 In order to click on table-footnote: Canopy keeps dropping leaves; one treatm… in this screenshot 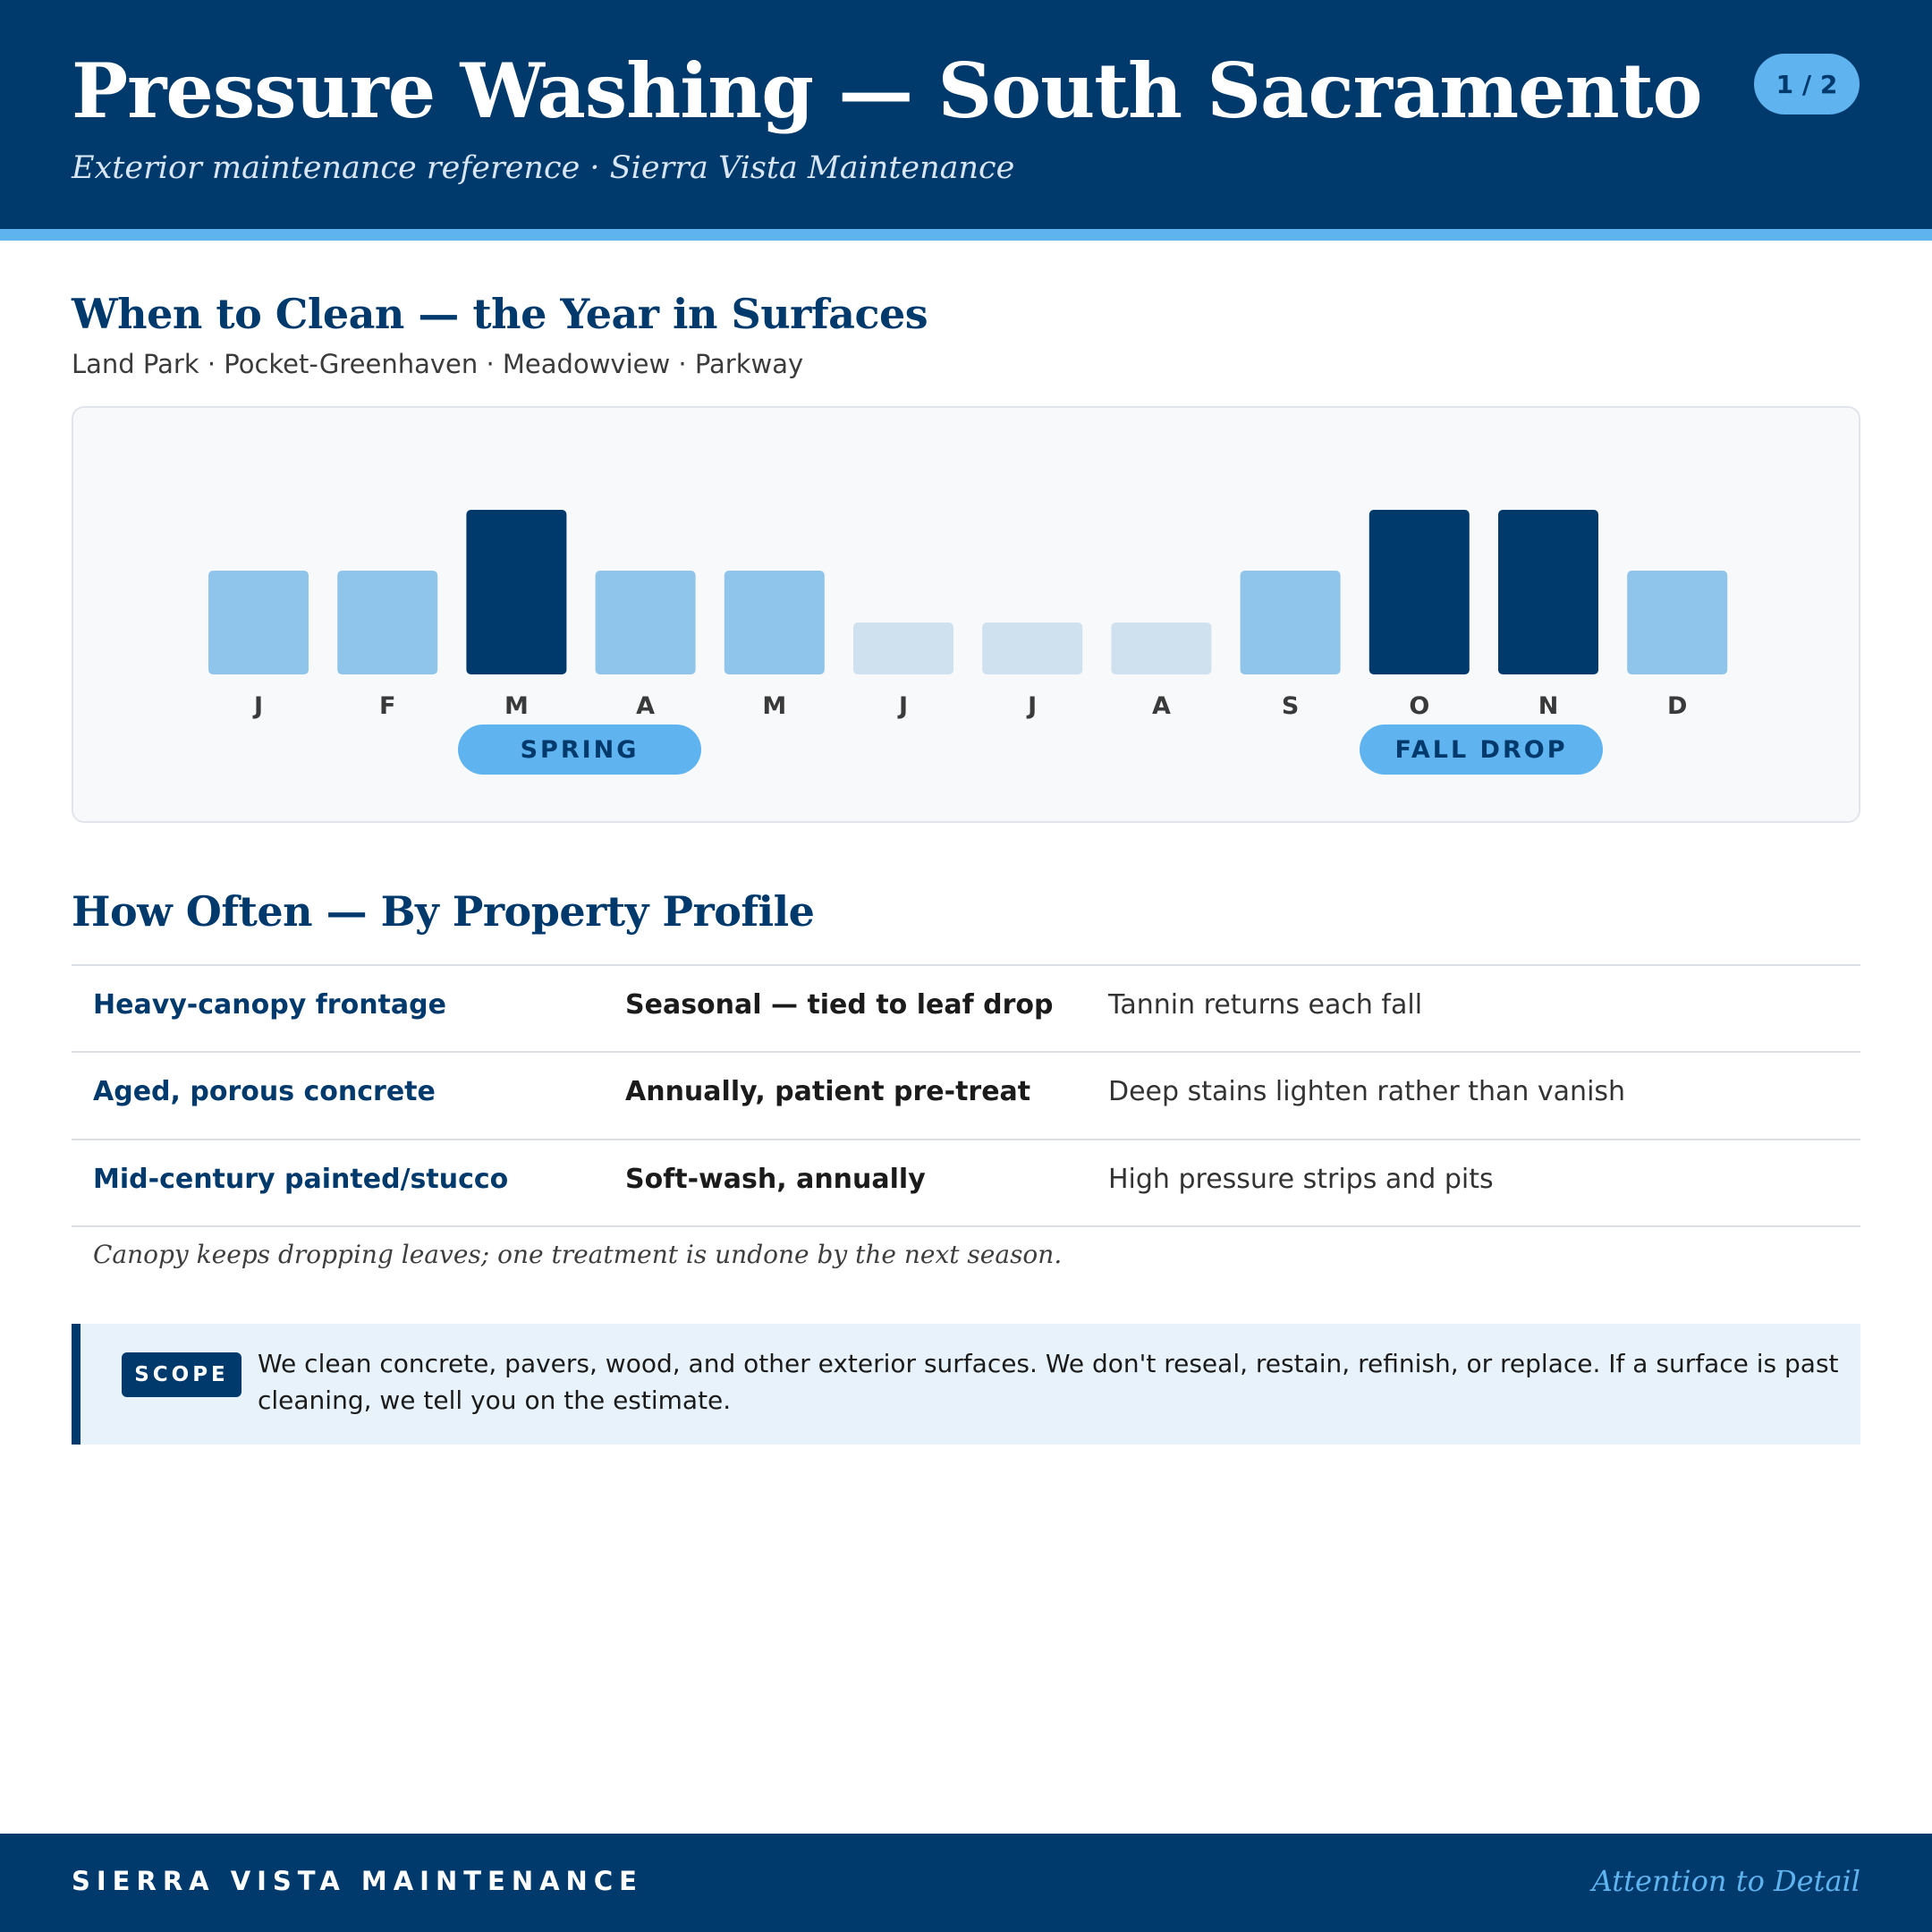, I will do `click(578, 1254)`.